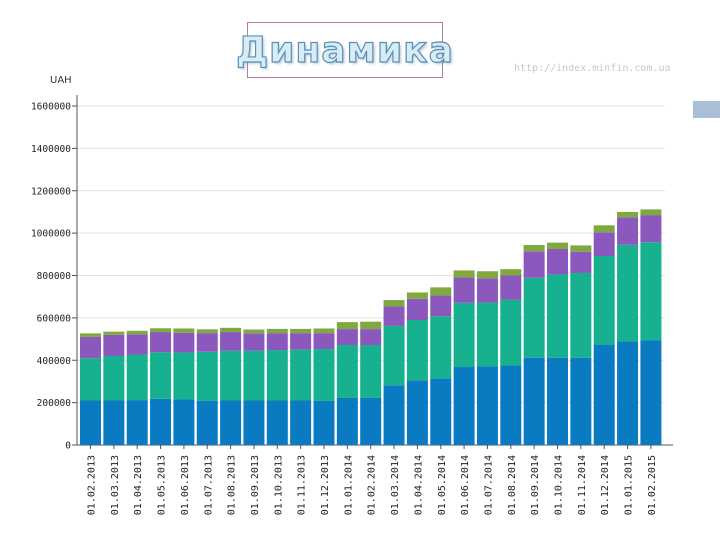 The width and height of the screenshot is (720, 540). What do you see at coordinates (54, 403) in the screenshot?
I see `y-tick-label: 200000` at bounding box center [54, 403].